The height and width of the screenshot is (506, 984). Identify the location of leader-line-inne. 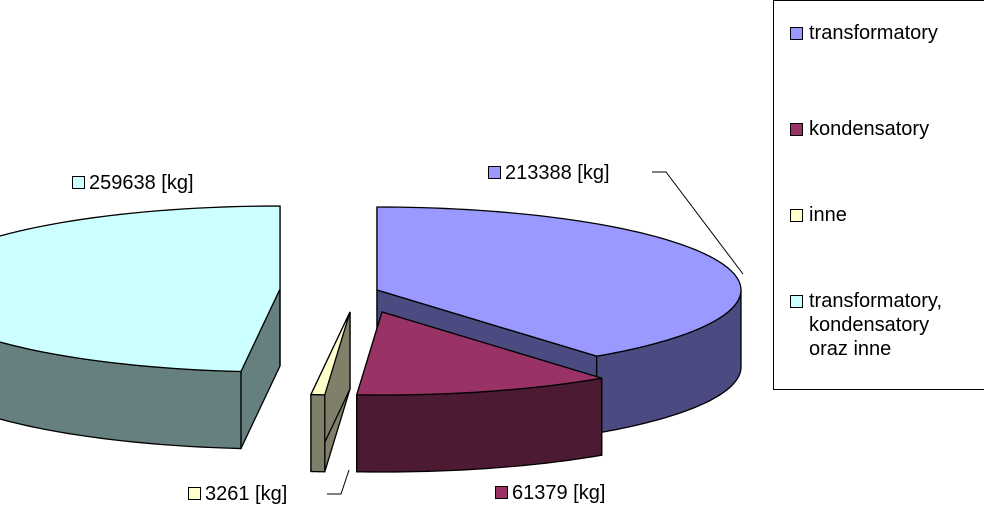
(338, 482).